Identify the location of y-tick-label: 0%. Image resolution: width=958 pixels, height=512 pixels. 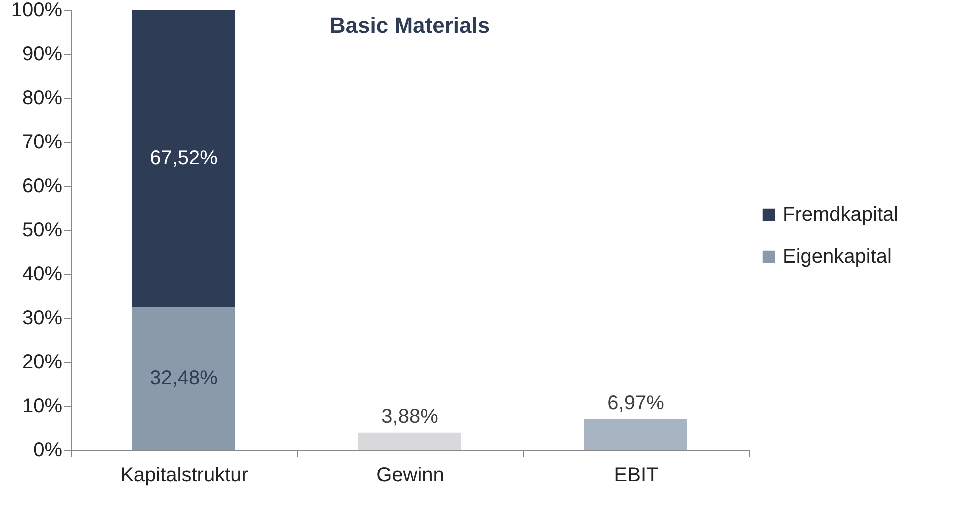
(48, 451).